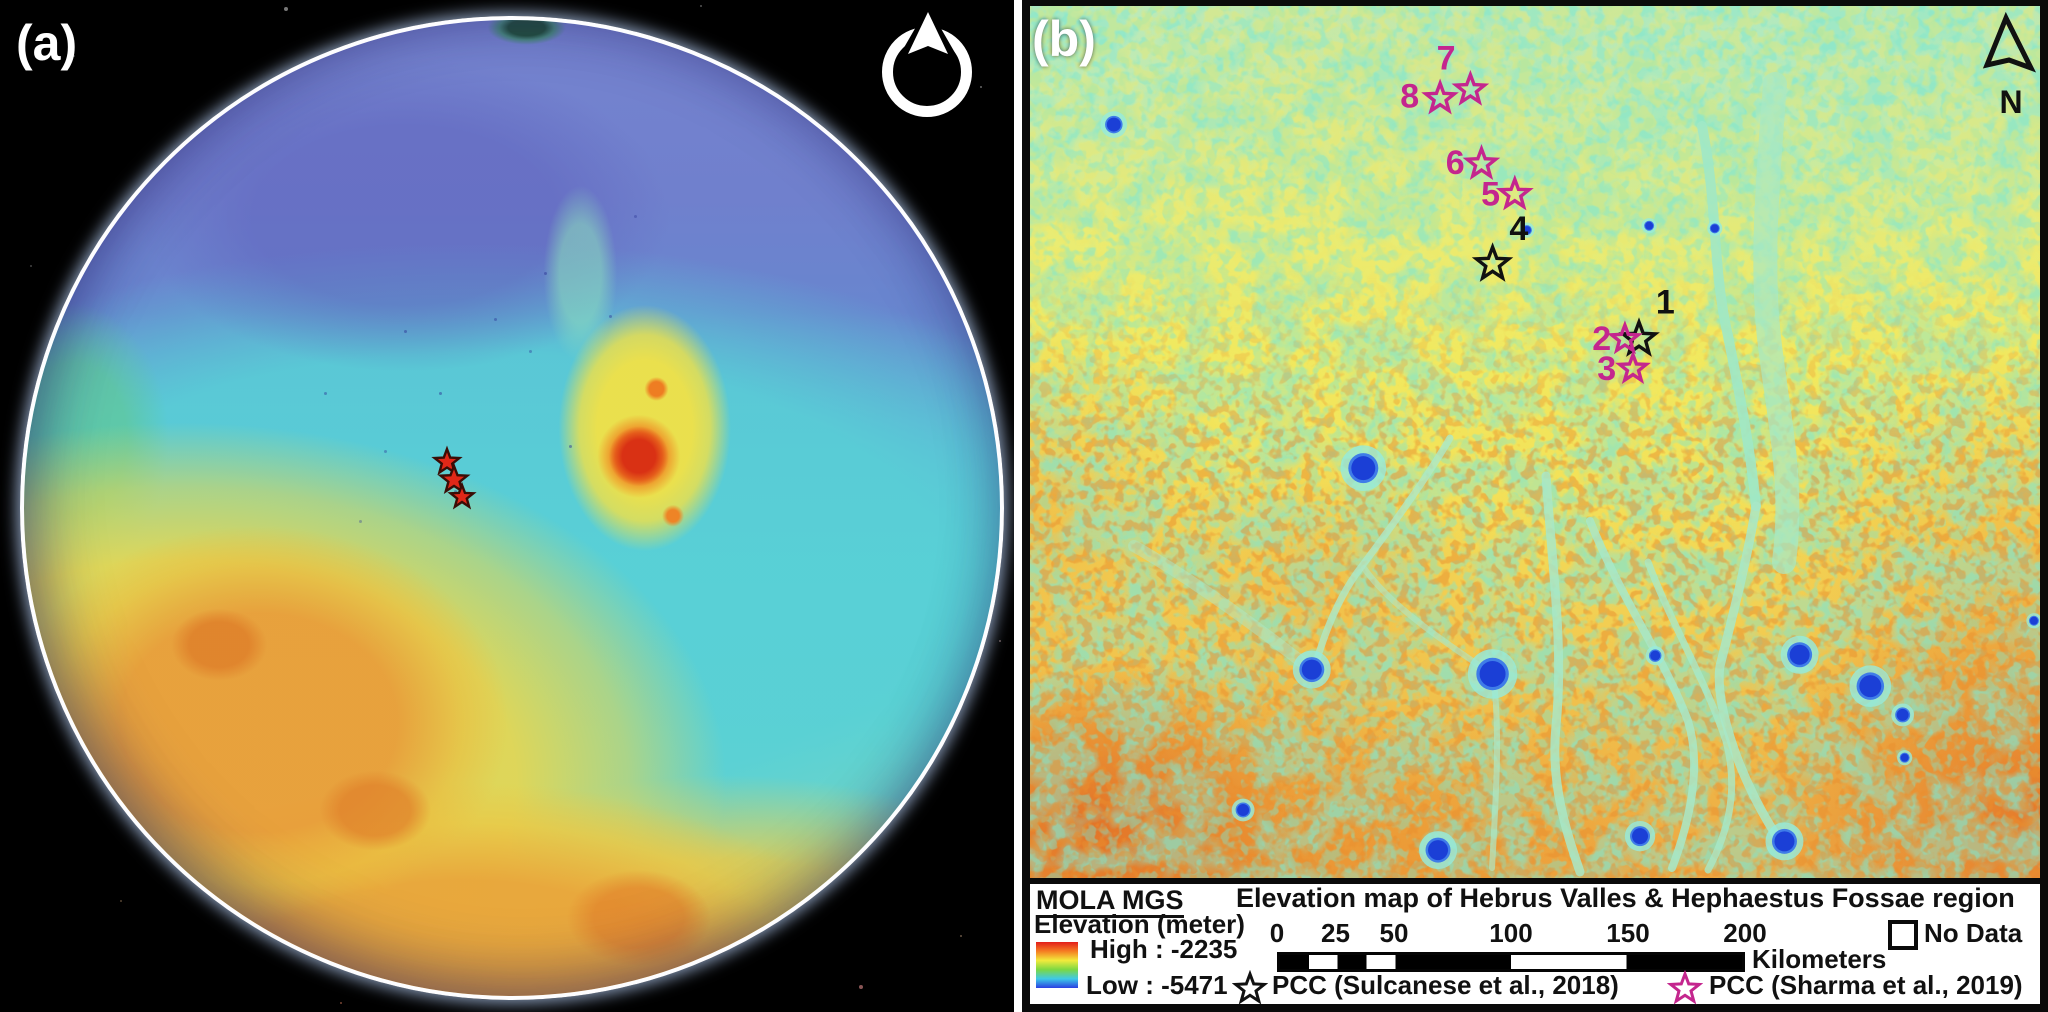 This screenshot has height=1012, width=2048. Describe the element at coordinates (1511, 933) in the screenshot. I see `scale-tick-100: 100` at that location.